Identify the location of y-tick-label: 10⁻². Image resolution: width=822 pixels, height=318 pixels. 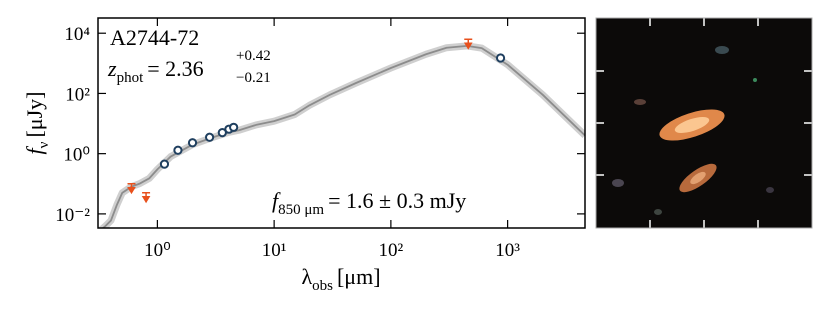
(72, 215).